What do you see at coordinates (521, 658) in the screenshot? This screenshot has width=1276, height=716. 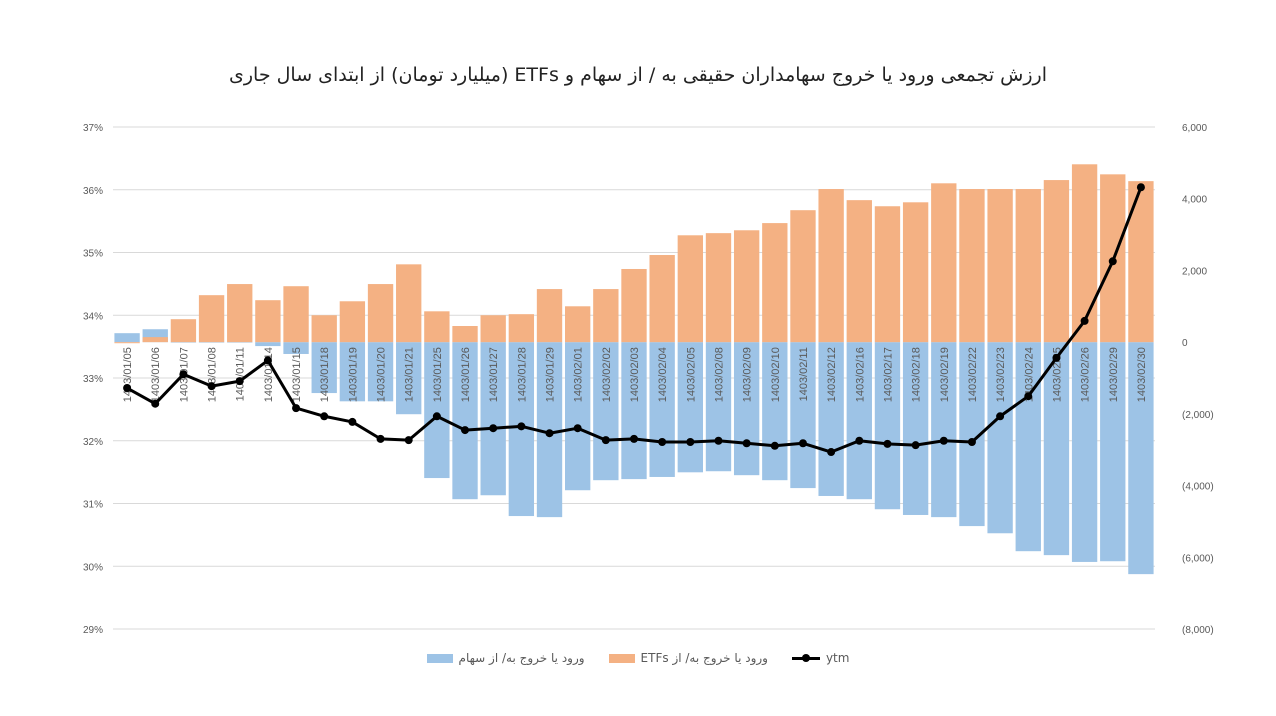 I see `legend-label-stocks: ورود یا خروج به/ از سهام` at bounding box center [521, 658].